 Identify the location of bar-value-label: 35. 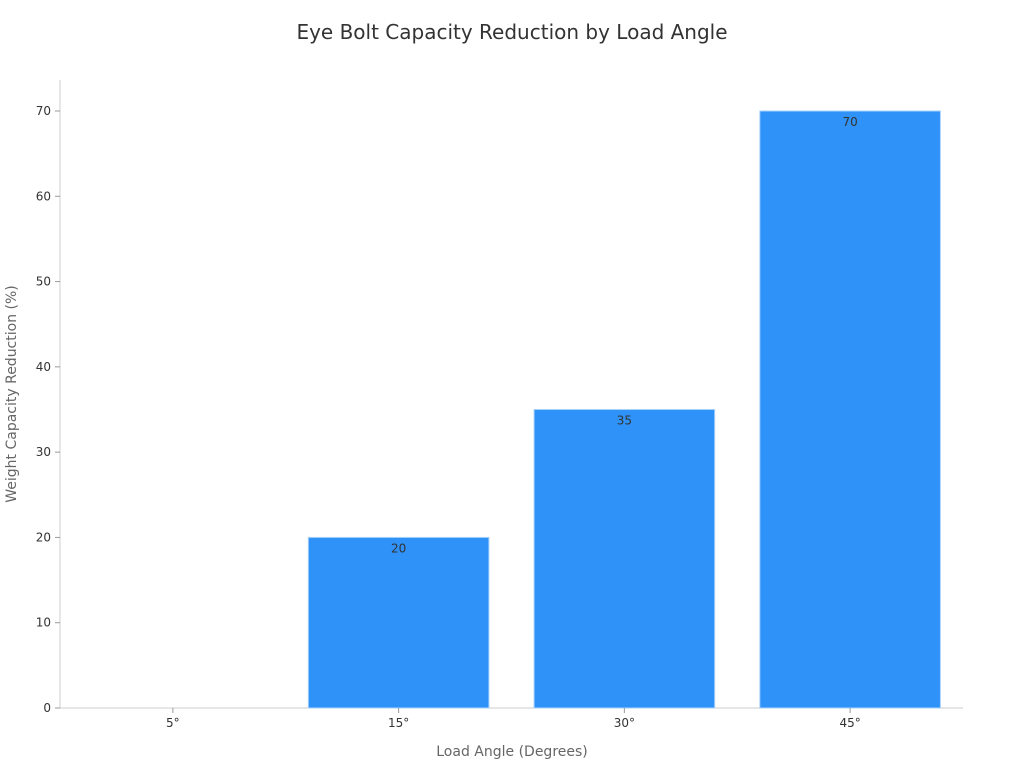
(624, 421).